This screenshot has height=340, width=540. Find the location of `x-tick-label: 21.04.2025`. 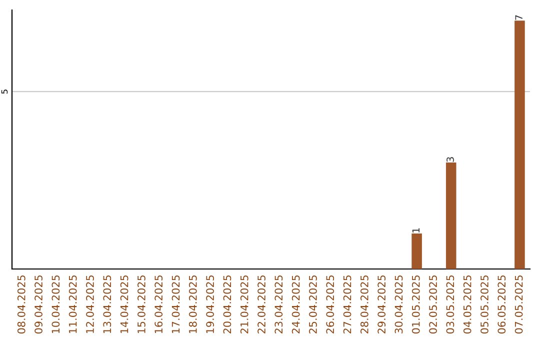

x-tick-label: 21.04.2025 is located at coordinates (244, 304).